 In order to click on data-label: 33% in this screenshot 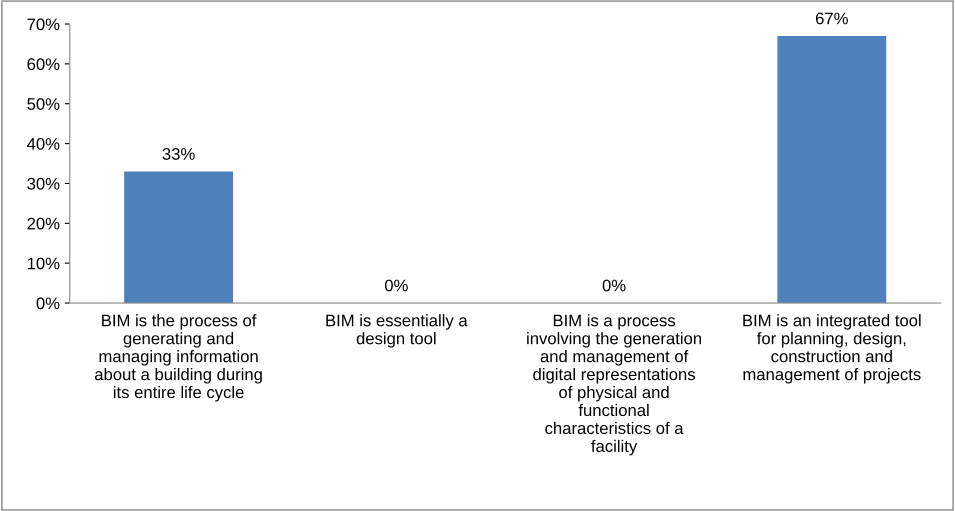, I will do `click(178, 154)`.